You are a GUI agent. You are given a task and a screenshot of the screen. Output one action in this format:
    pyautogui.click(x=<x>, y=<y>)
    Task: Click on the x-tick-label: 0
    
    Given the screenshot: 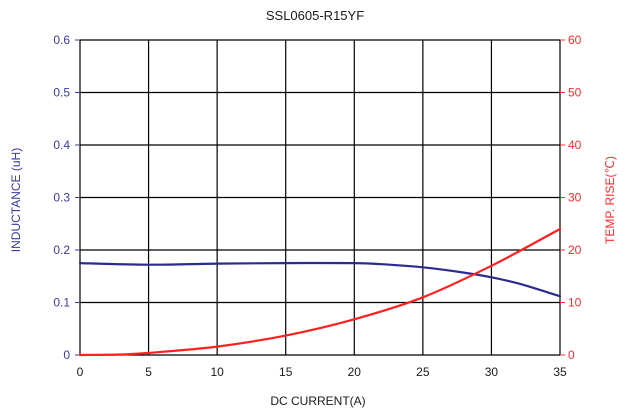 What is the action you would take?
    pyautogui.click(x=80, y=372)
    